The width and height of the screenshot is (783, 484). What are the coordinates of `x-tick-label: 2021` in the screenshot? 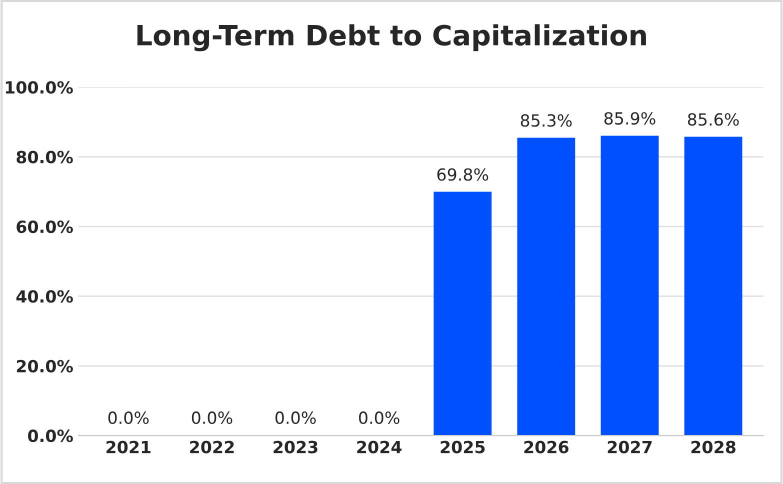 It's located at (128, 447).